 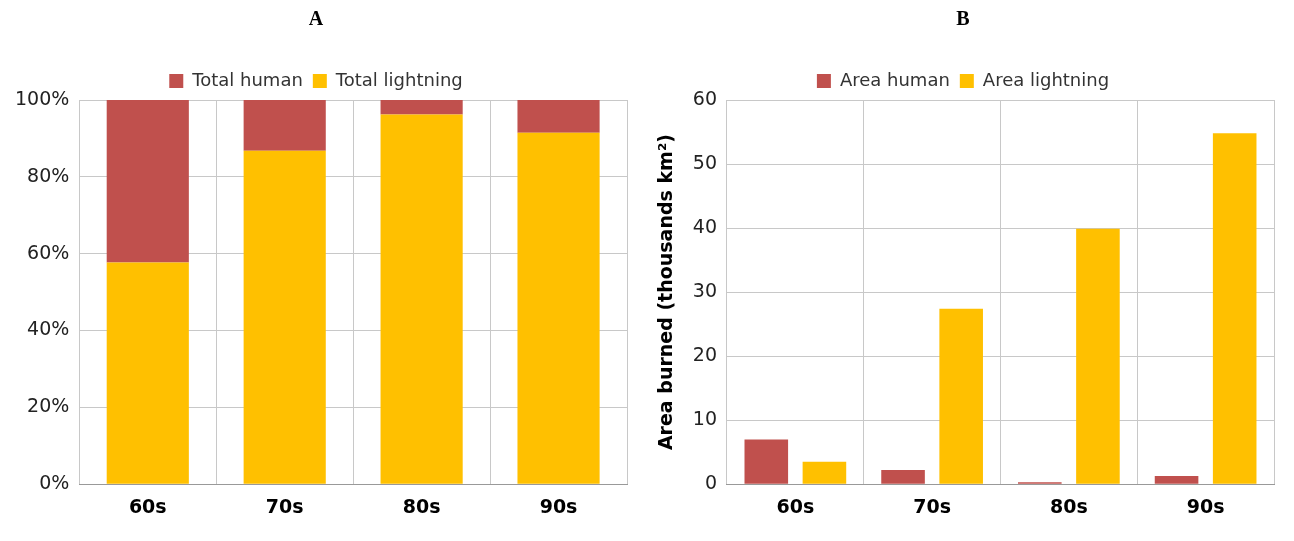 I want to click on legend-label: Total lightning, so click(x=398, y=79).